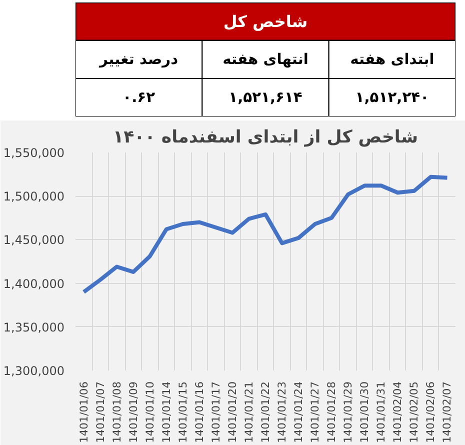 This screenshot has height=445, width=465. What do you see at coordinates (34, 197) in the screenshot?
I see `y-tick-label: 1,500,000` at bounding box center [34, 197].